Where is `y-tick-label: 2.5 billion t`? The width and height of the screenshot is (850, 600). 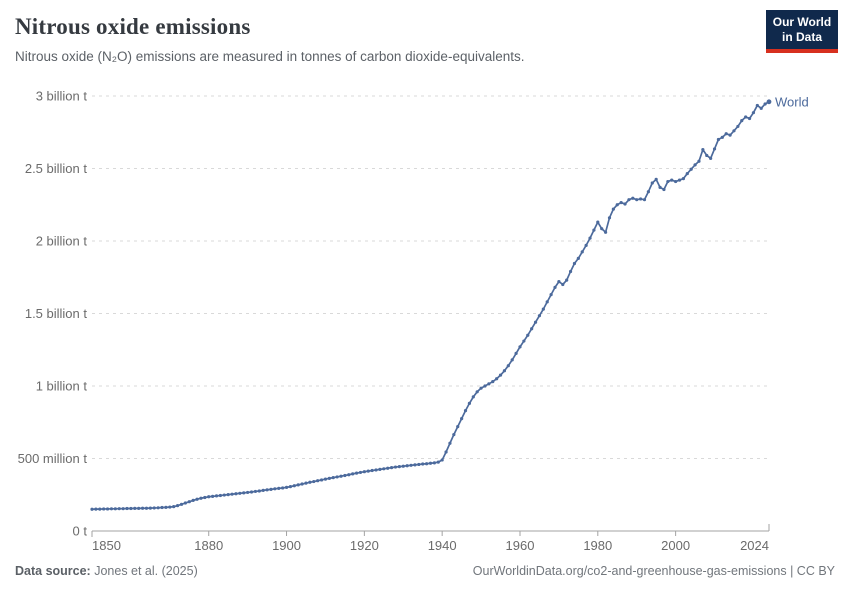
y-tick-label: 2.5 billion t is located at coordinates (56, 168).